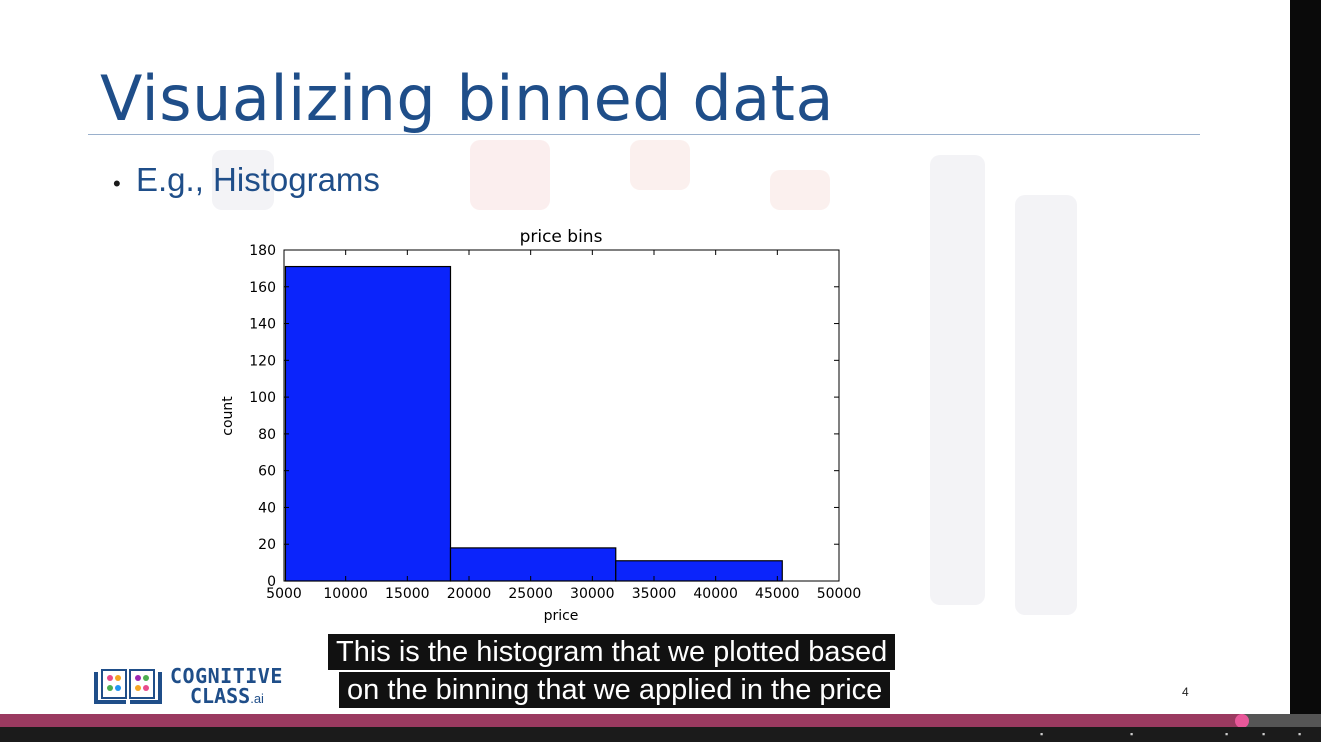  What do you see at coordinates (469, 594) in the screenshot?
I see `x-tick-label: 20000` at bounding box center [469, 594].